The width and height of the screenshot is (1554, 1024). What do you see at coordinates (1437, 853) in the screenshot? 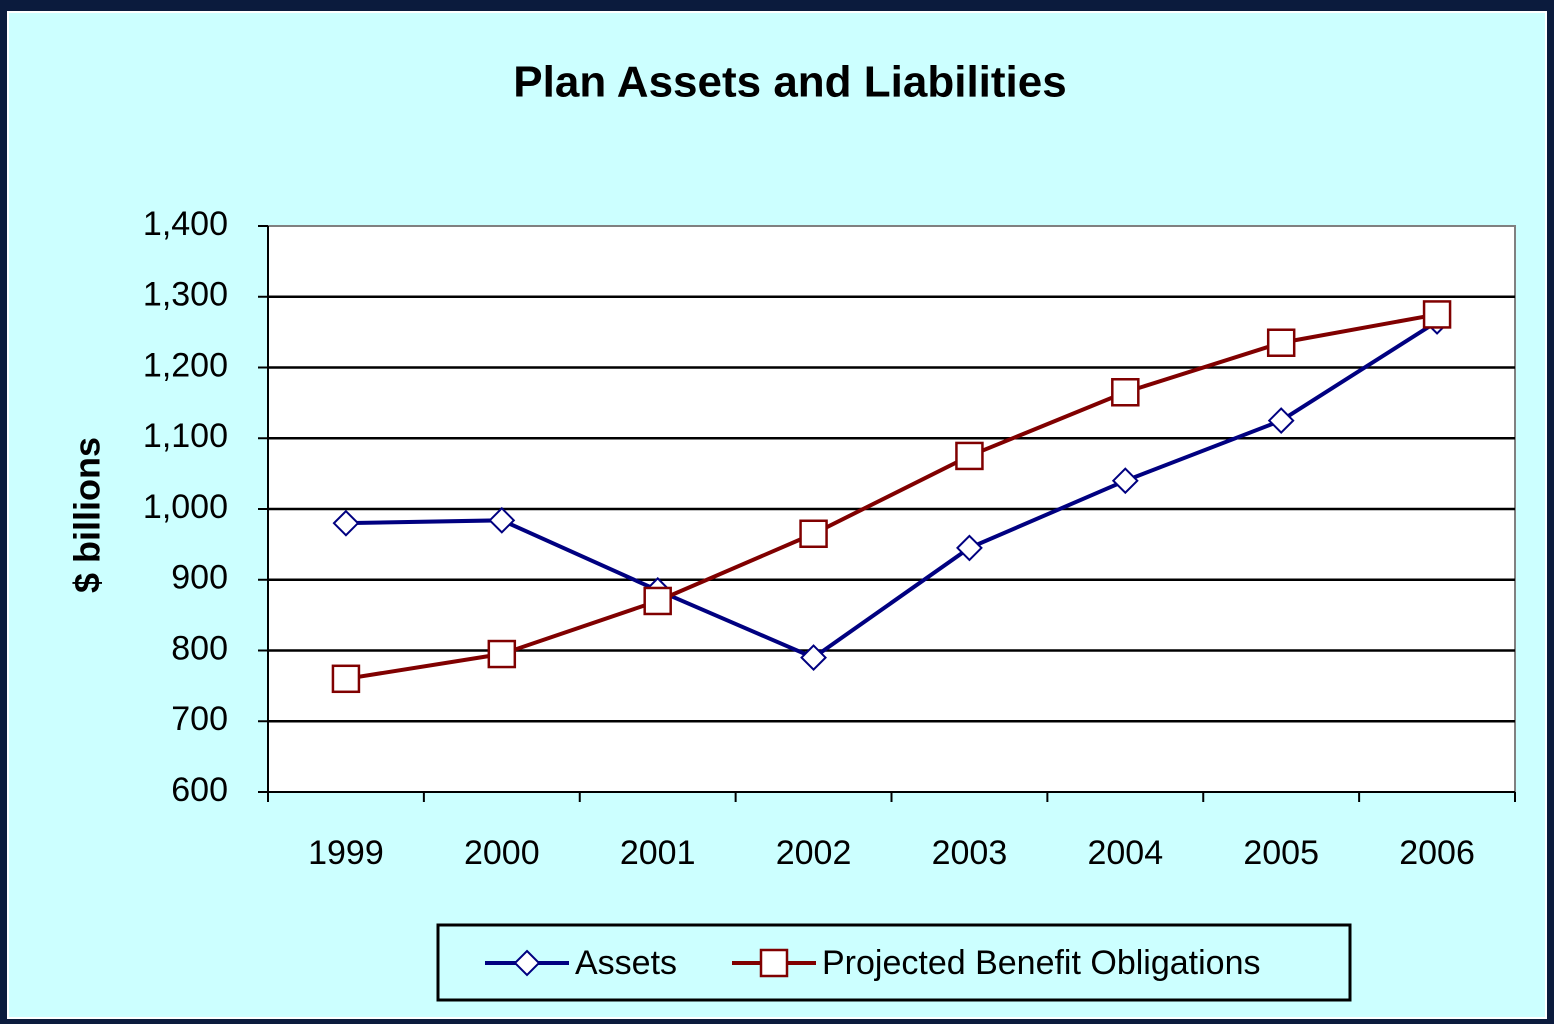
I see `x-tick-label: 2006` at bounding box center [1437, 853].